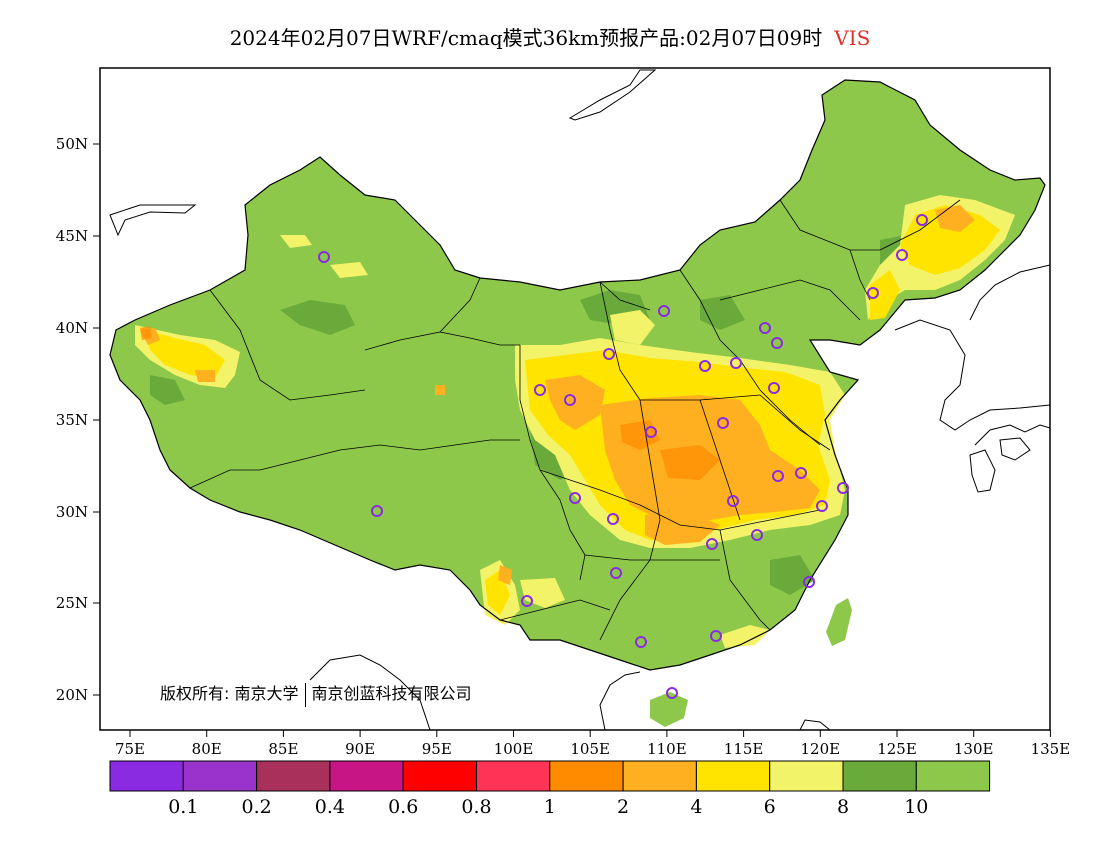 The height and width of the screenshot is (850, 1100). What do you see at coordinates (696, 807) in the screenshot?
I see `colorbar-label: 4` at bounding box center [696, 807].